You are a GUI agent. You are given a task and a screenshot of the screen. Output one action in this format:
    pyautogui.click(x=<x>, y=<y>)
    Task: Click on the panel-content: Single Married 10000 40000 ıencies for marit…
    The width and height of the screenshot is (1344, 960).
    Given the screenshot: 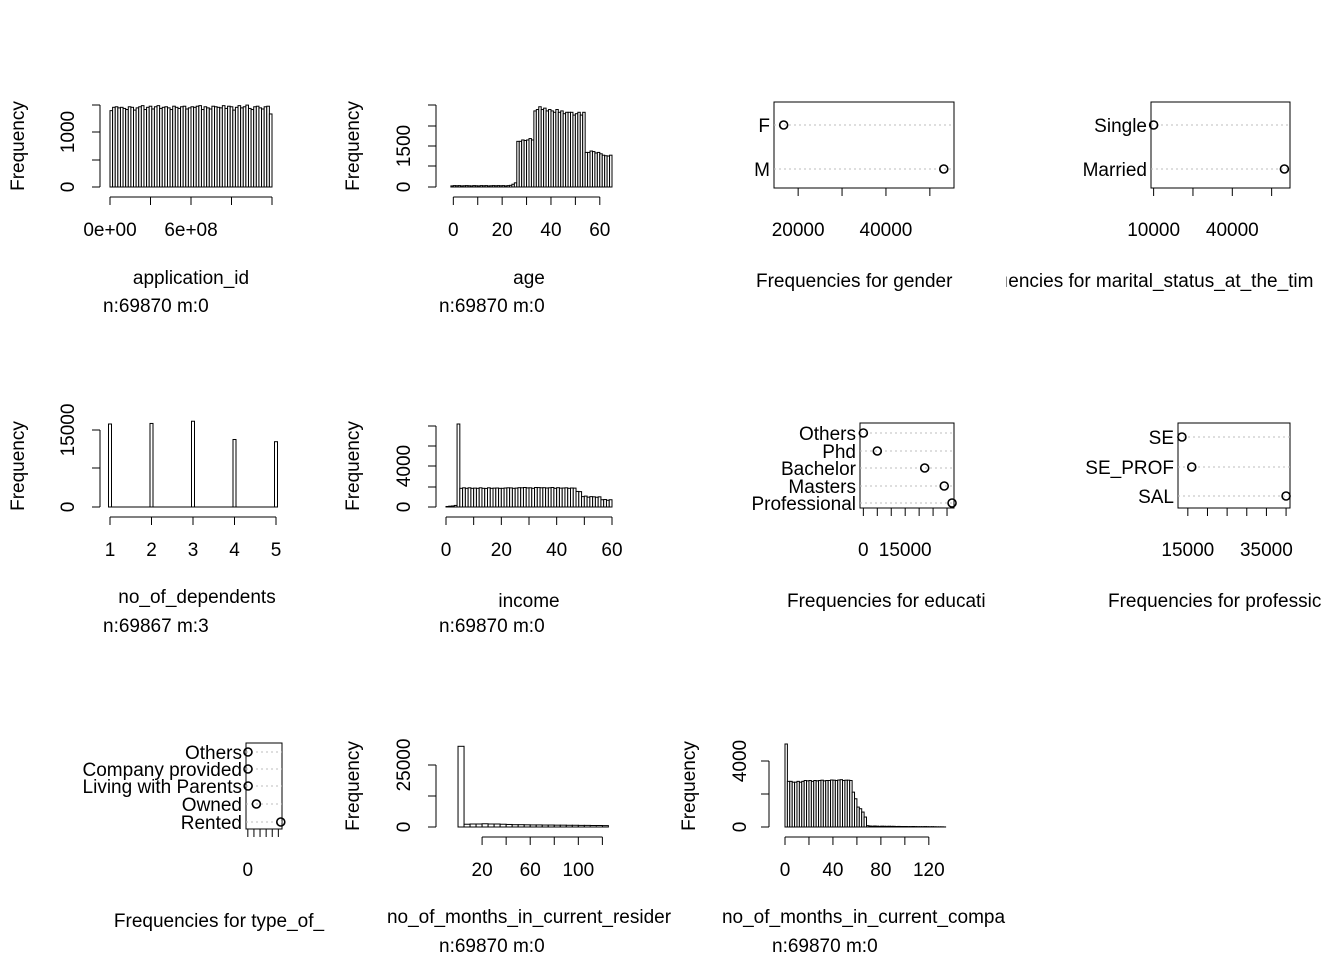 What is the action you would take?
    pyautogui.click(x=1160, y=196)
    